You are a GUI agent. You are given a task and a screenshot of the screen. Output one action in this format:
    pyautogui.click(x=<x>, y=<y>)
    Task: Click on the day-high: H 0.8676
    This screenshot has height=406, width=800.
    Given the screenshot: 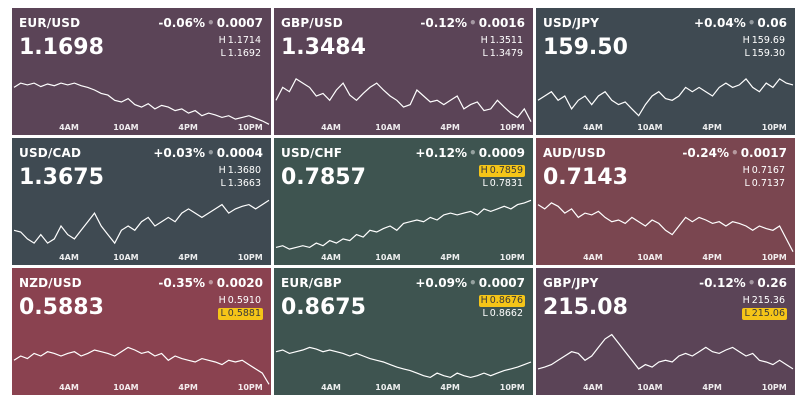 What is the action you would take?
    pyautogui.click(x=501, y=301)
    